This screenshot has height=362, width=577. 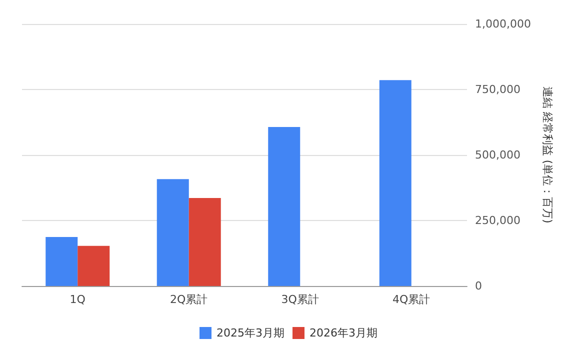 What do you see at coordinates (478, 286) in the screenshot?
I see `y-tick-label: 0` at bounding box center [478, 286].